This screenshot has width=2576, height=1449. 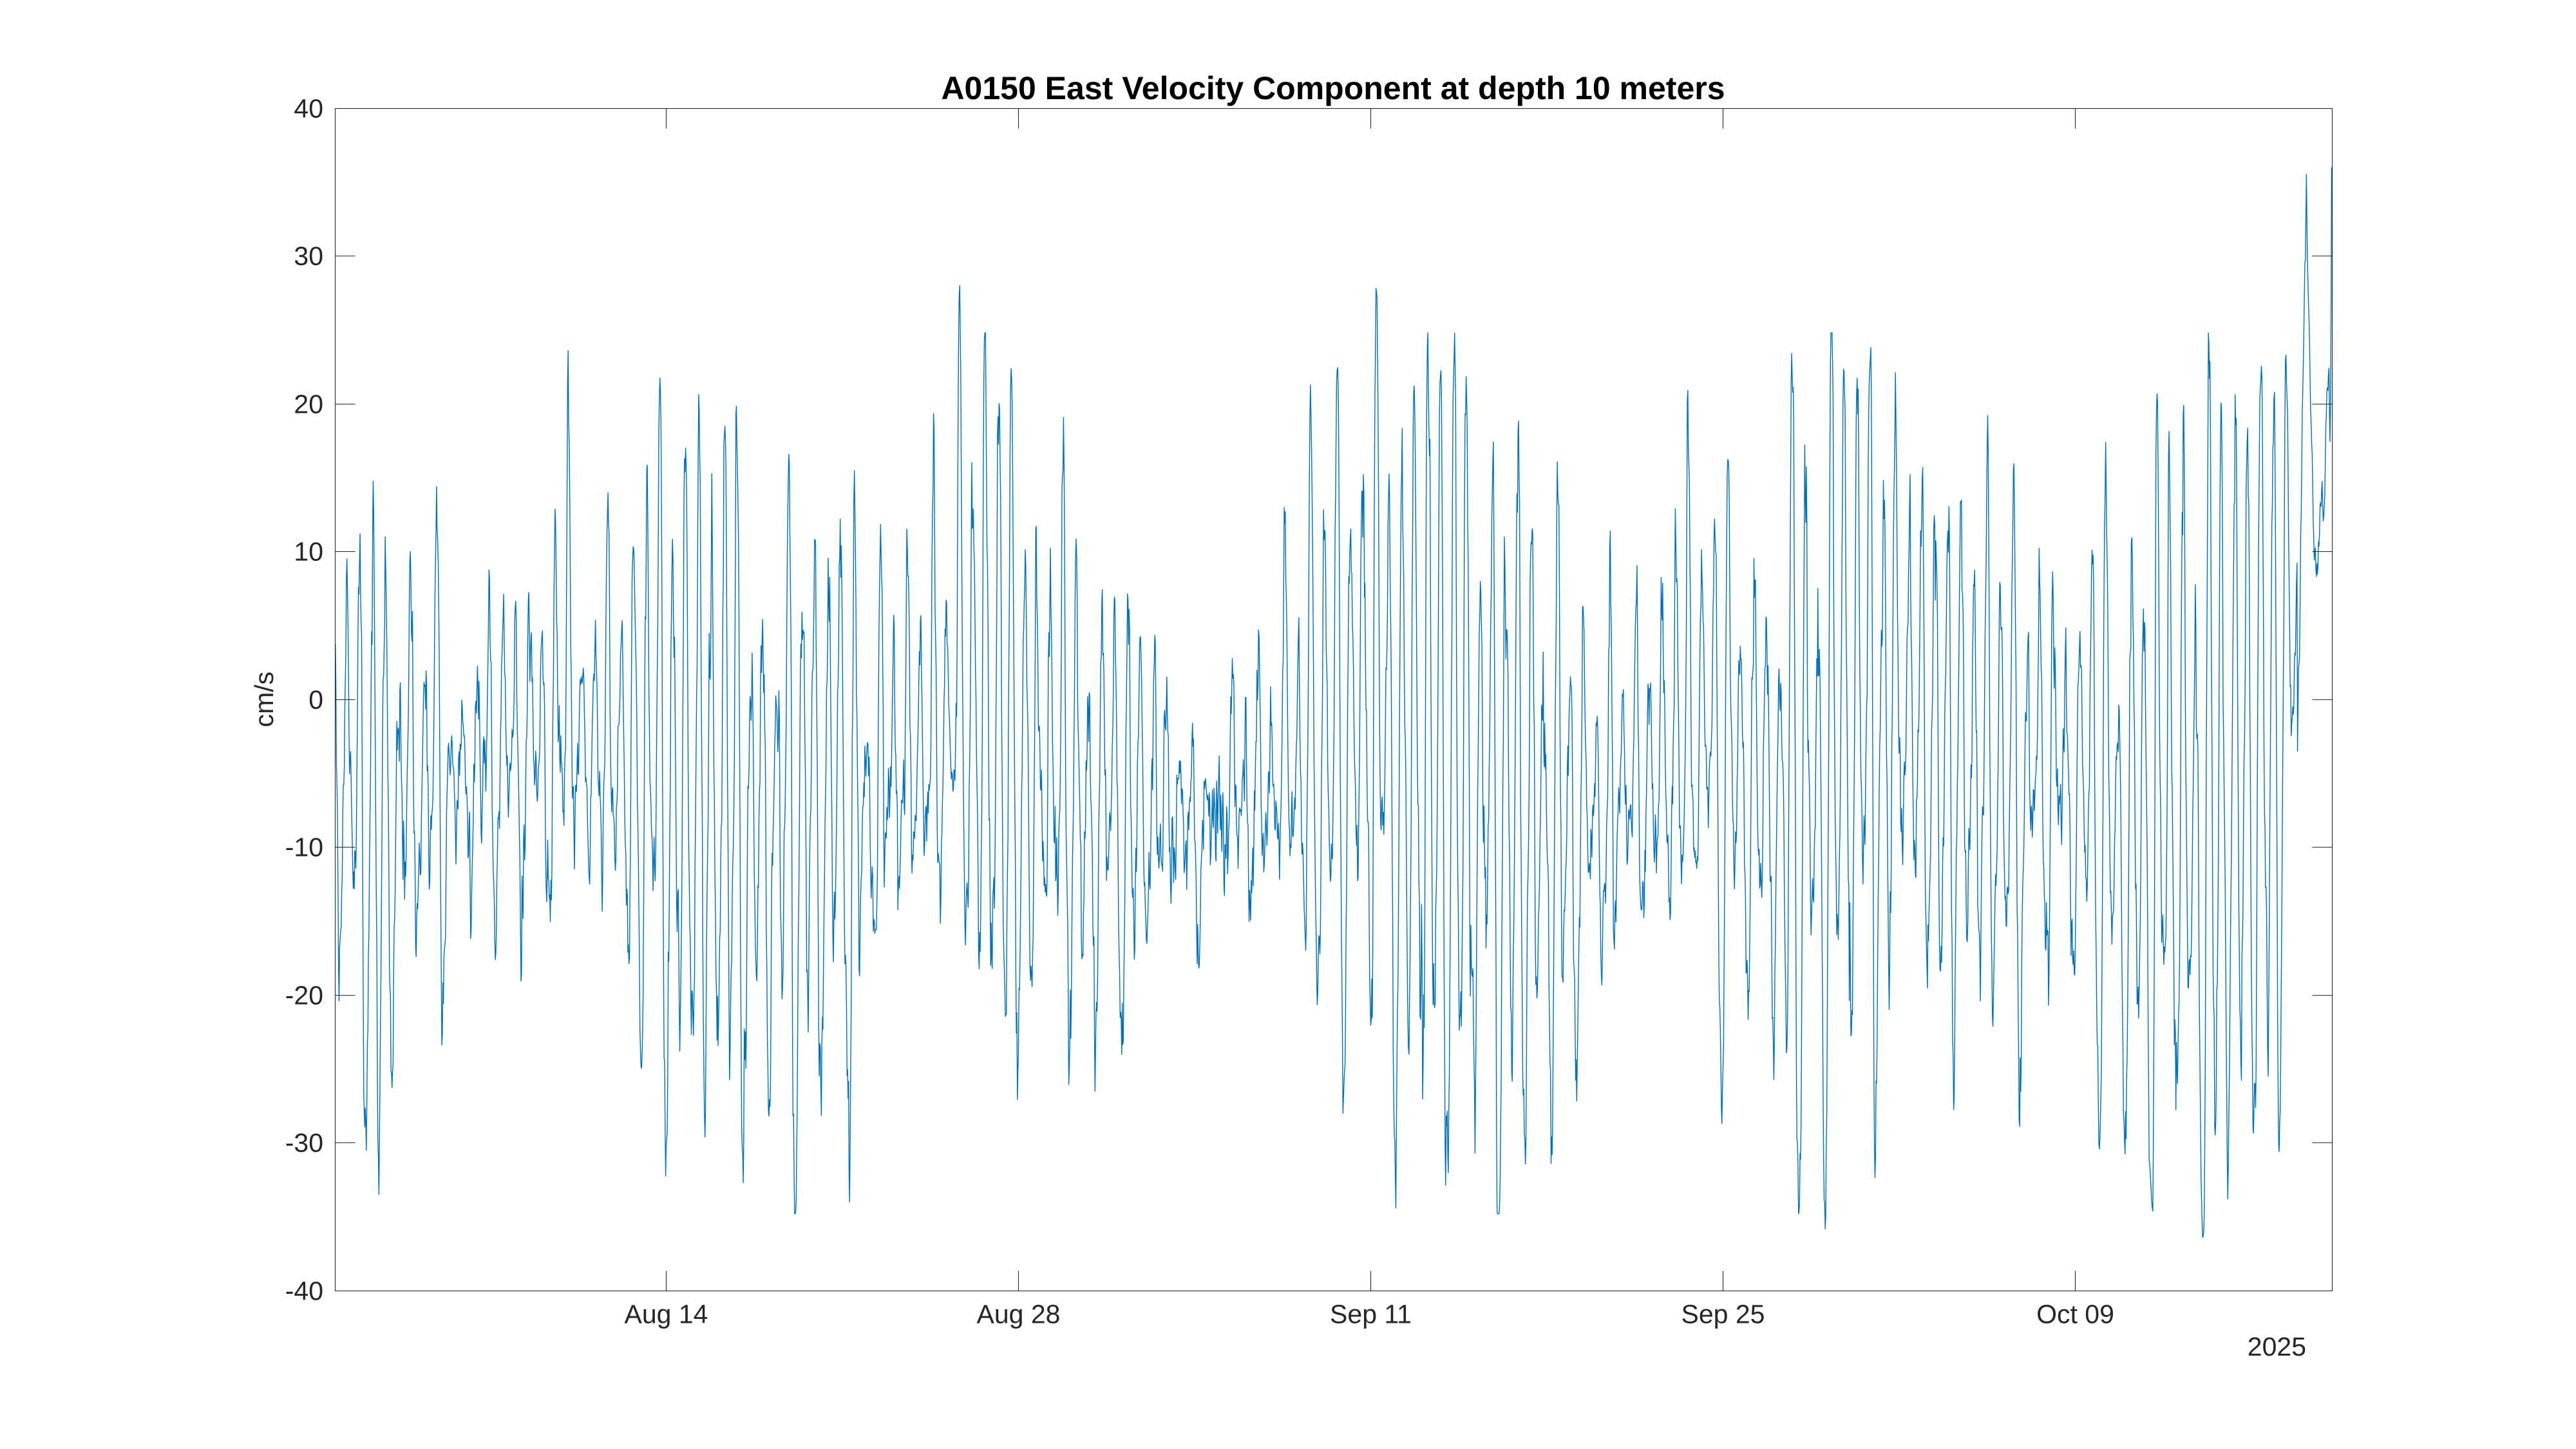 What do you see at coordinates (264, 700) in the screenshot?
I see `svg-text: cm/s` at bounding box center [264, 700].